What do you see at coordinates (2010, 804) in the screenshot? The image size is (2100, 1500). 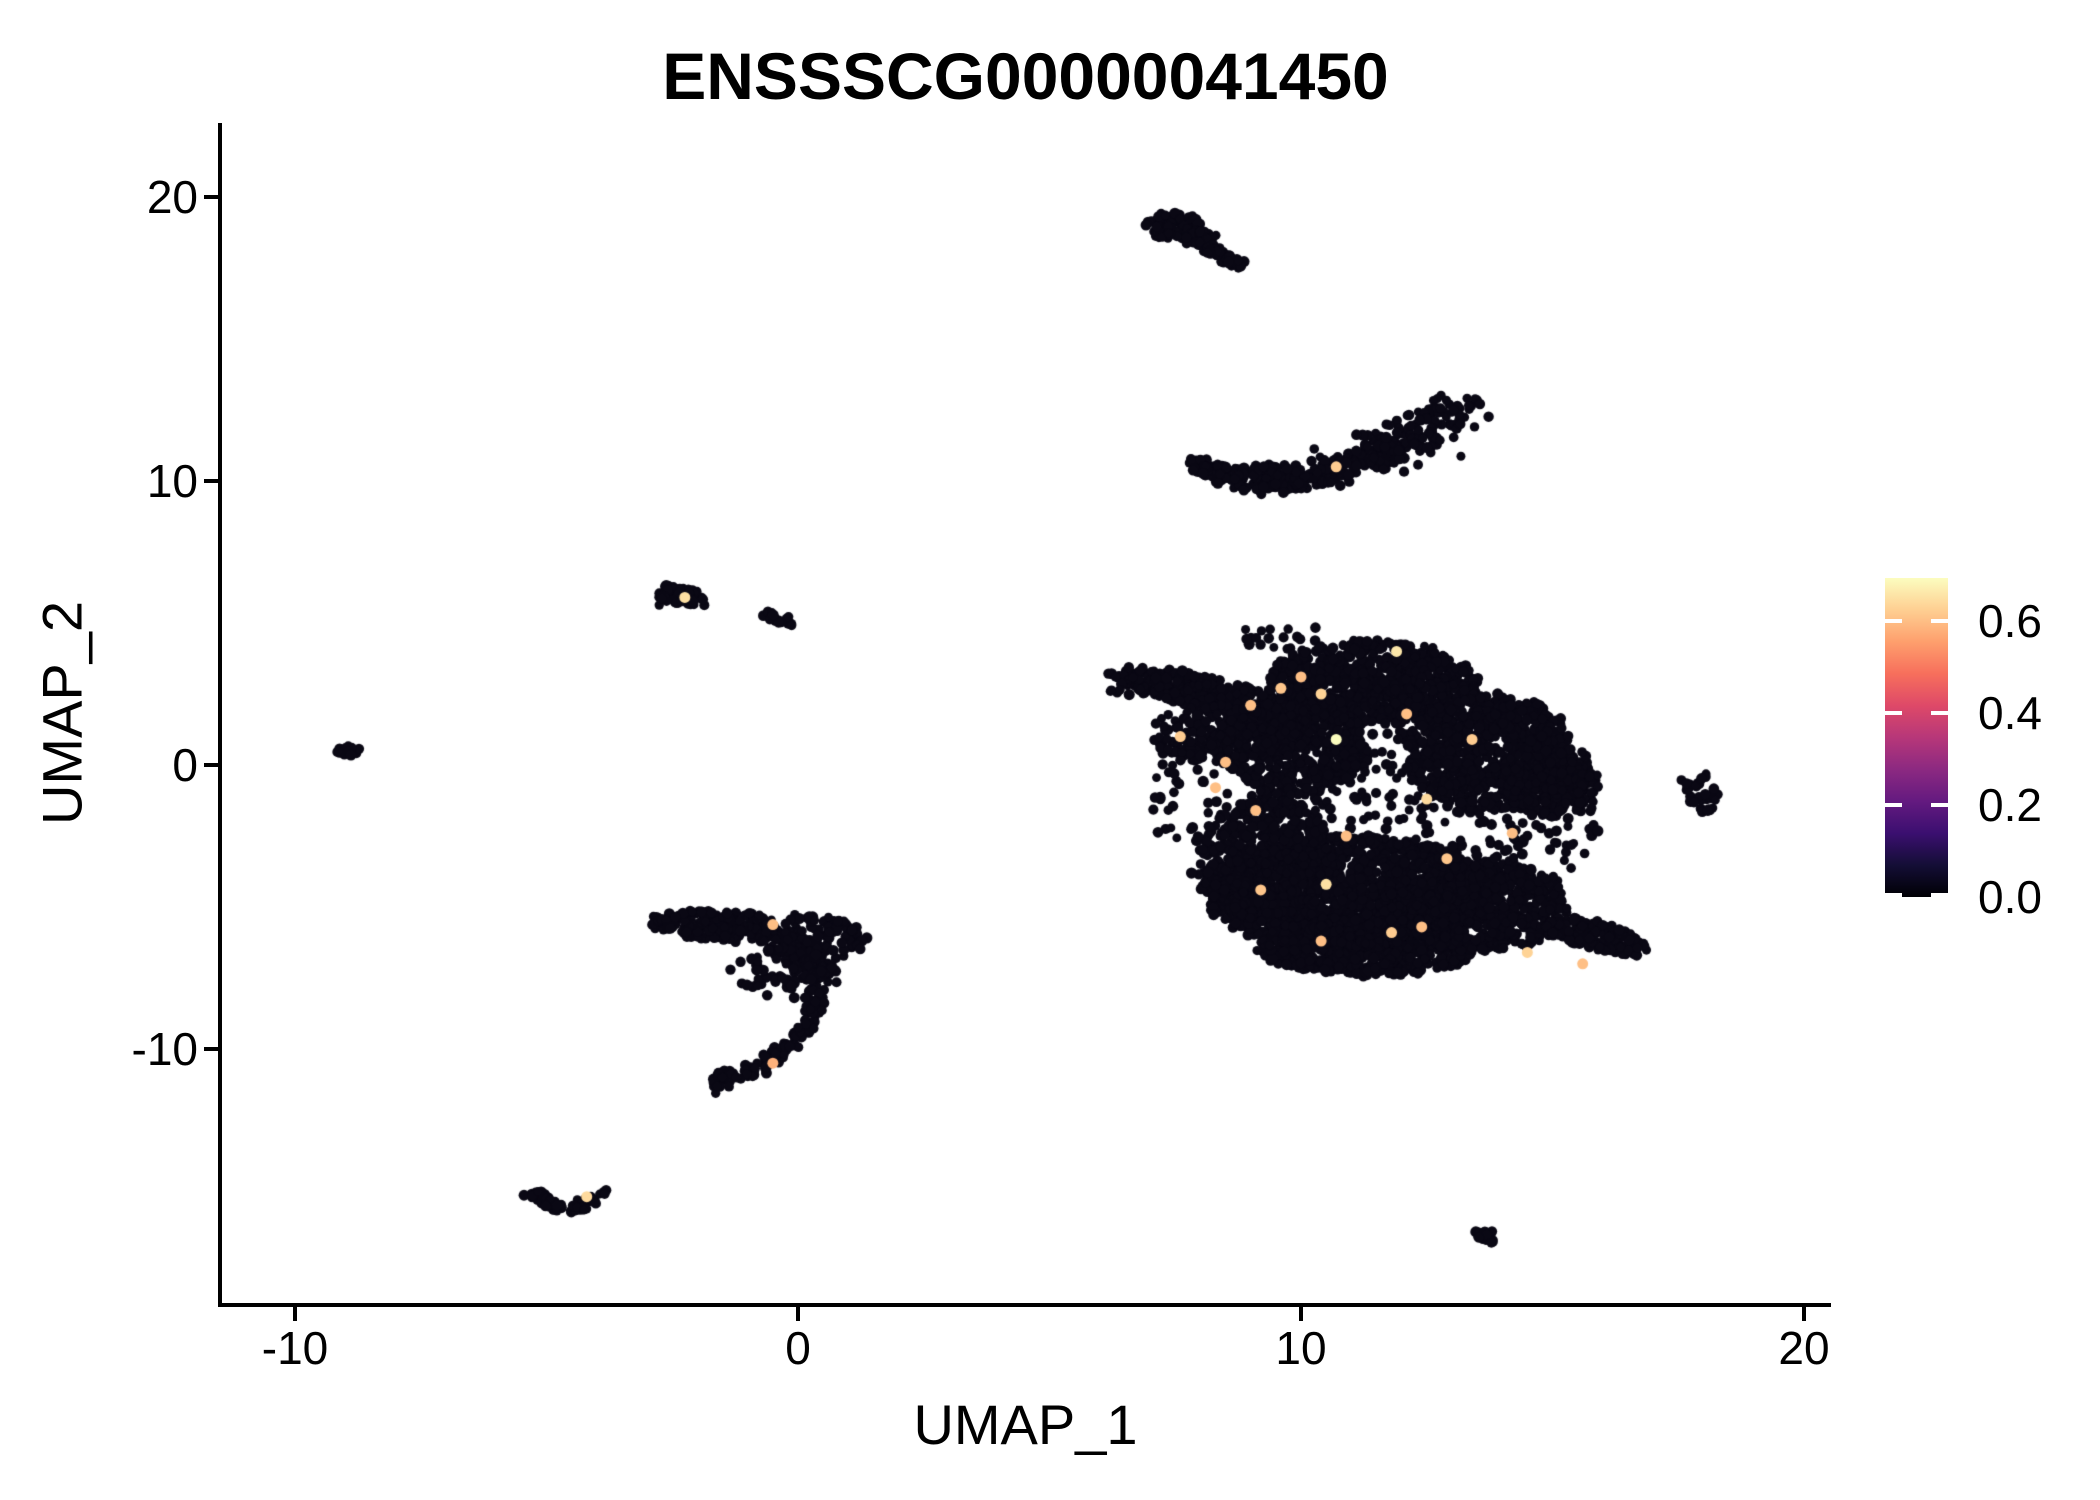 I see `legend-tick-label: 0.2` at bounding box center [2010, 804].